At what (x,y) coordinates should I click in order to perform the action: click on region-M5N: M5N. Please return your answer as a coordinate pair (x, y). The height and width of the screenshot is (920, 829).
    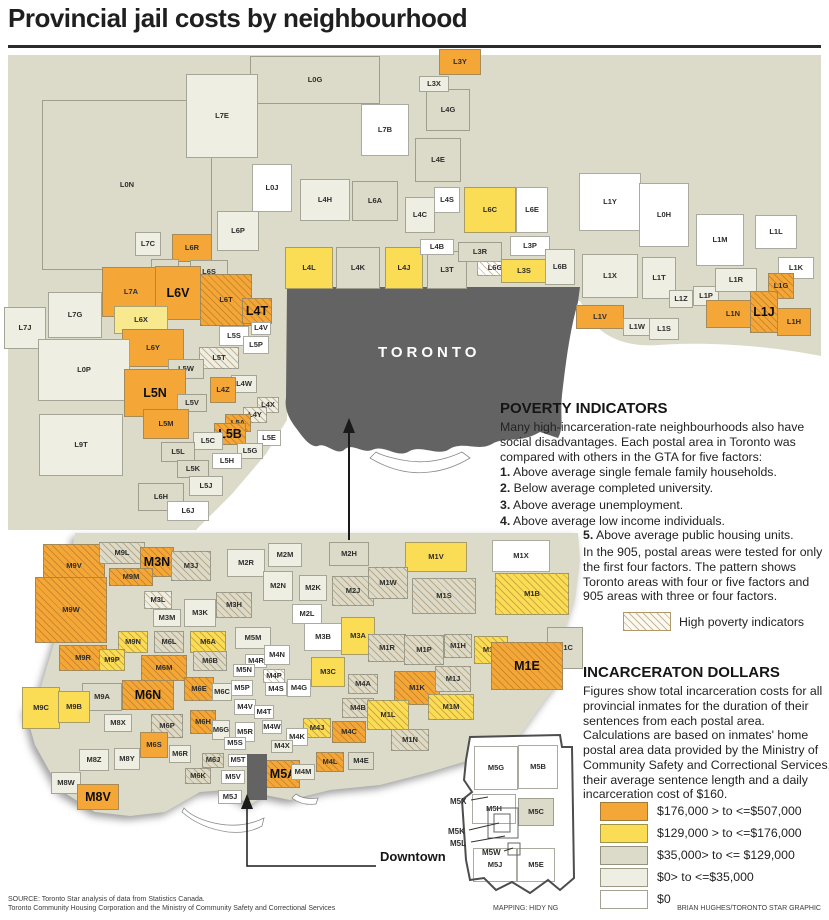
    Looking at the image, I should click on (244, 670).